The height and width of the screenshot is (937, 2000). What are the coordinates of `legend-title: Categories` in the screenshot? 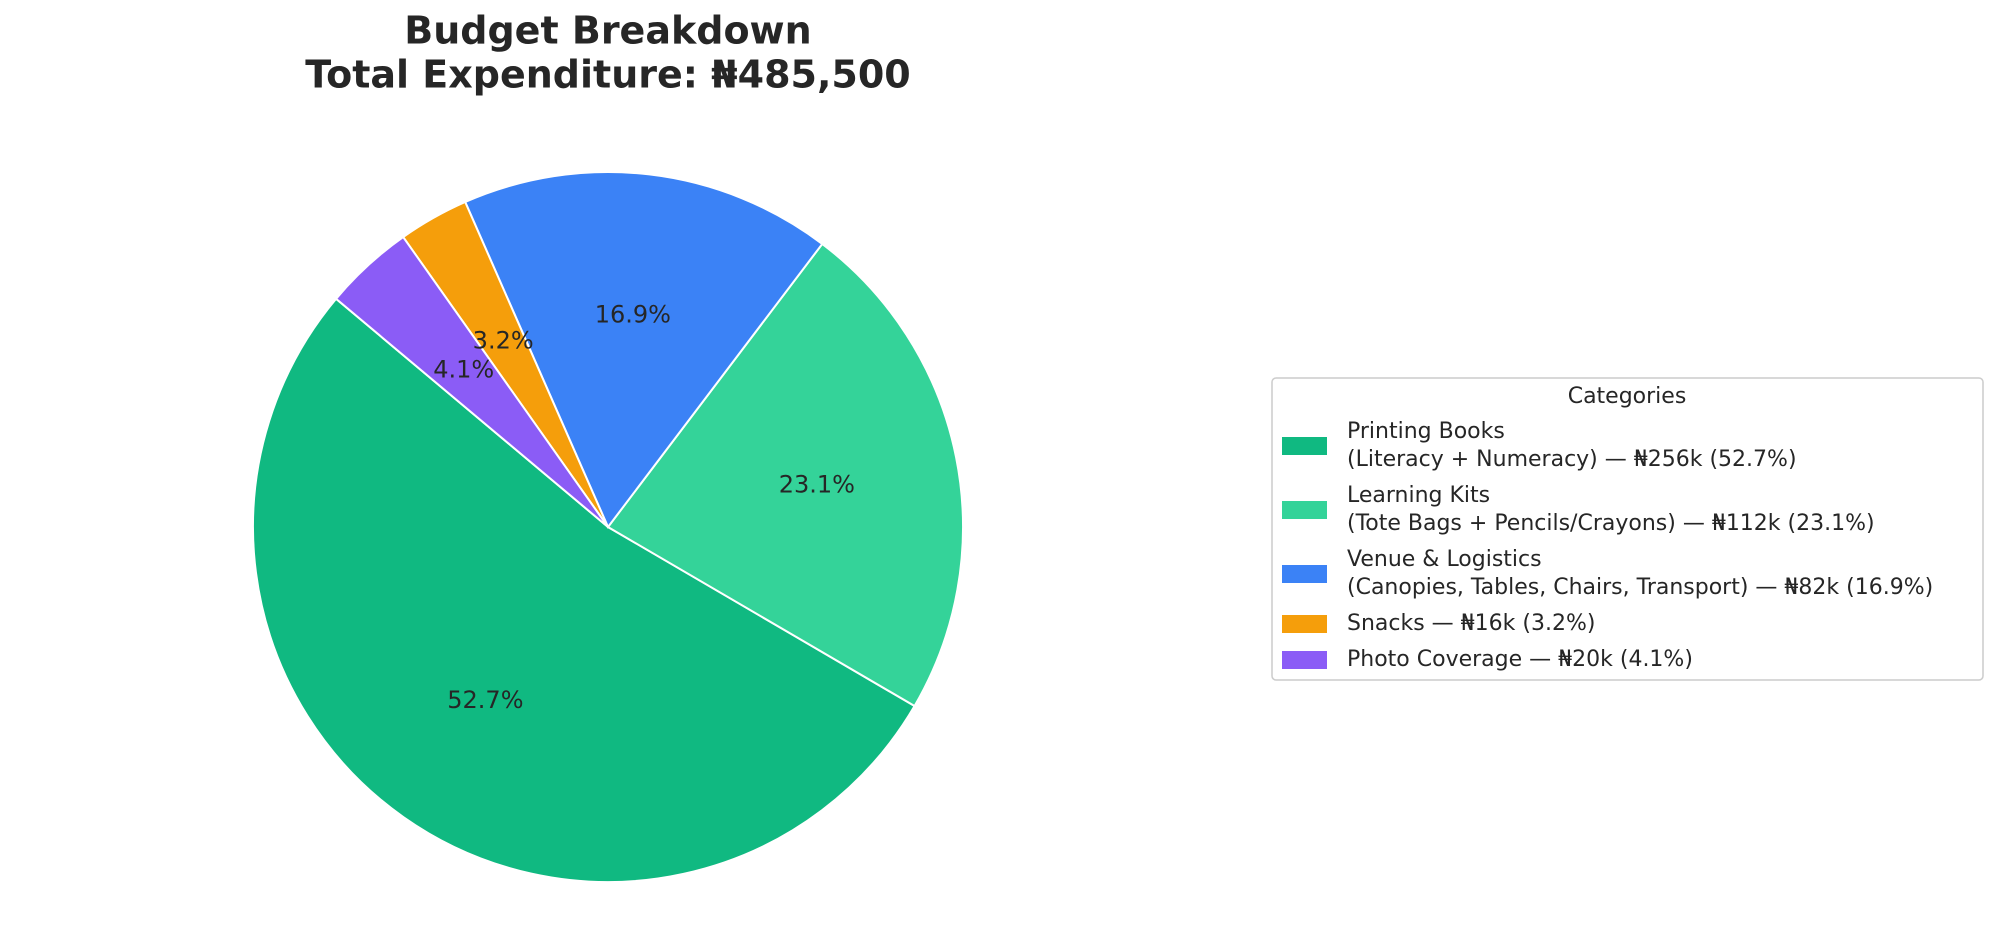 It's located at (1627, 396).